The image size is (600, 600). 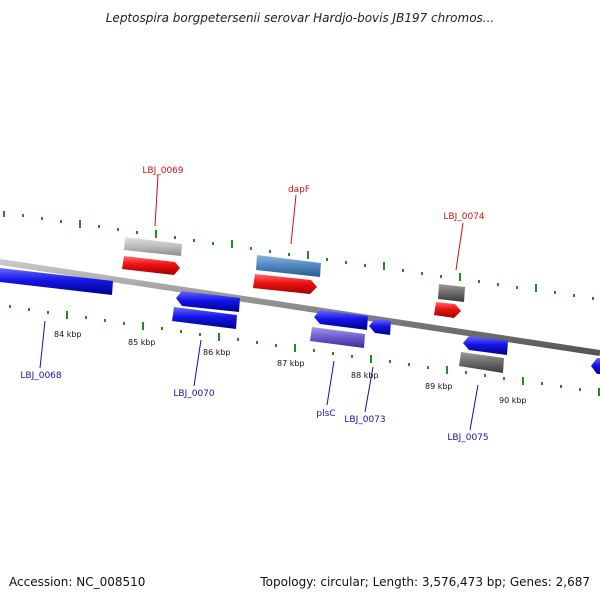 What do you see at coordinates (313, 194) in the screenshot?
I see `forward-gene-labels: LBJ_0069 dapF LBJ_0074` at bounding box center [313, 194].